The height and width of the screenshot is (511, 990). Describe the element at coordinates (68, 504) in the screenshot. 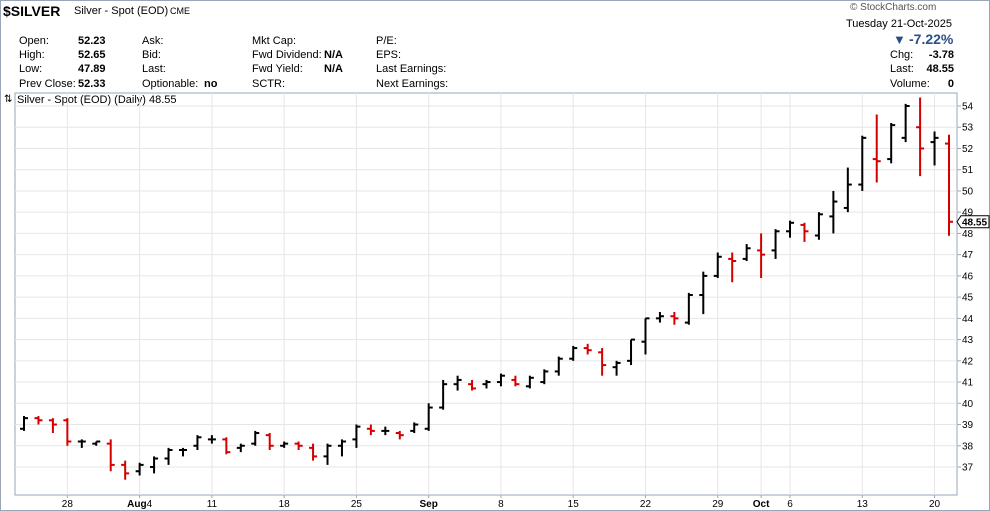

I see `x-tick-label-part: 28` at that location.